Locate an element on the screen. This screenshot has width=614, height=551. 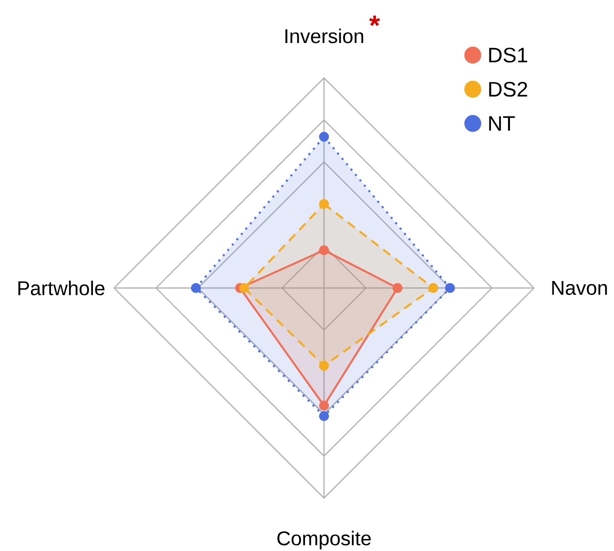
legend-label: DS2 is located at coordinates (508, 89).